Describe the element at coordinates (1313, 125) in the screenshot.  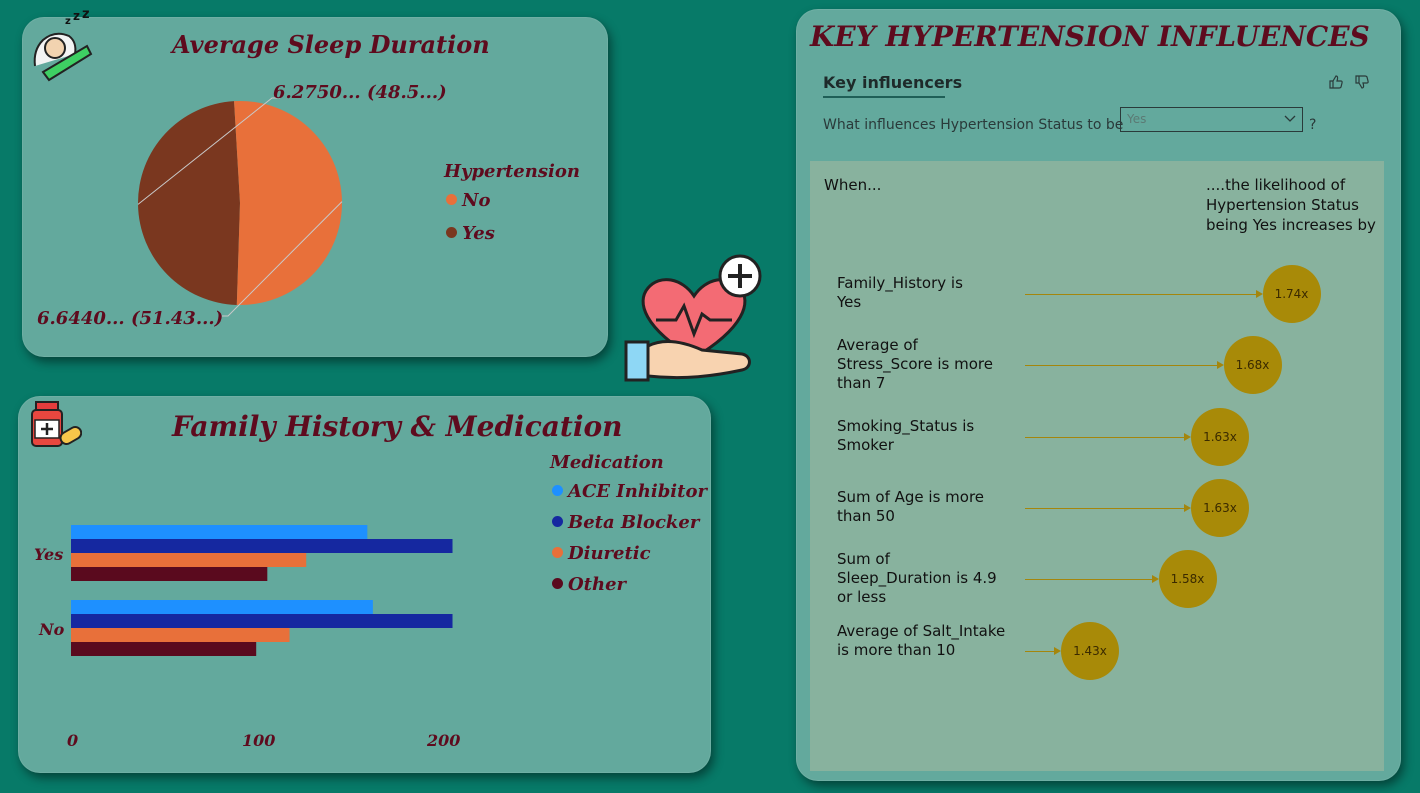
I see `ki-question-suffix: ?` at that location.